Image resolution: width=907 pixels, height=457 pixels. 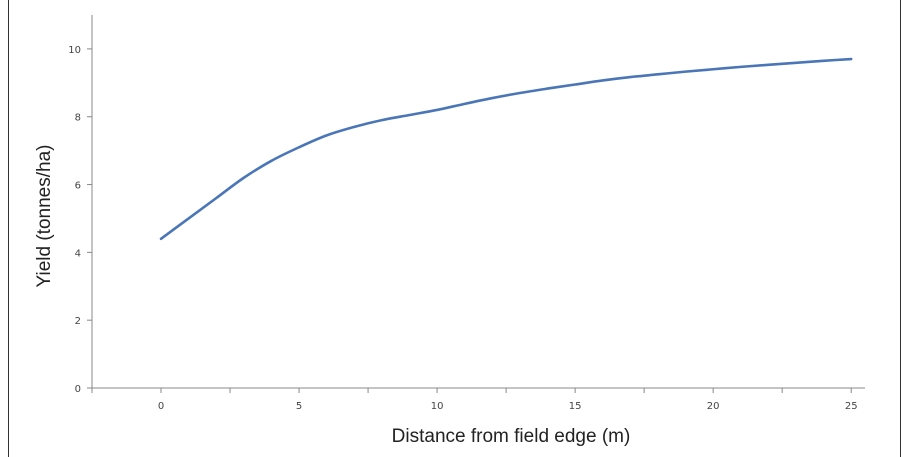 I want to click on x-tick-label: 0, so click(x=161, y=406).